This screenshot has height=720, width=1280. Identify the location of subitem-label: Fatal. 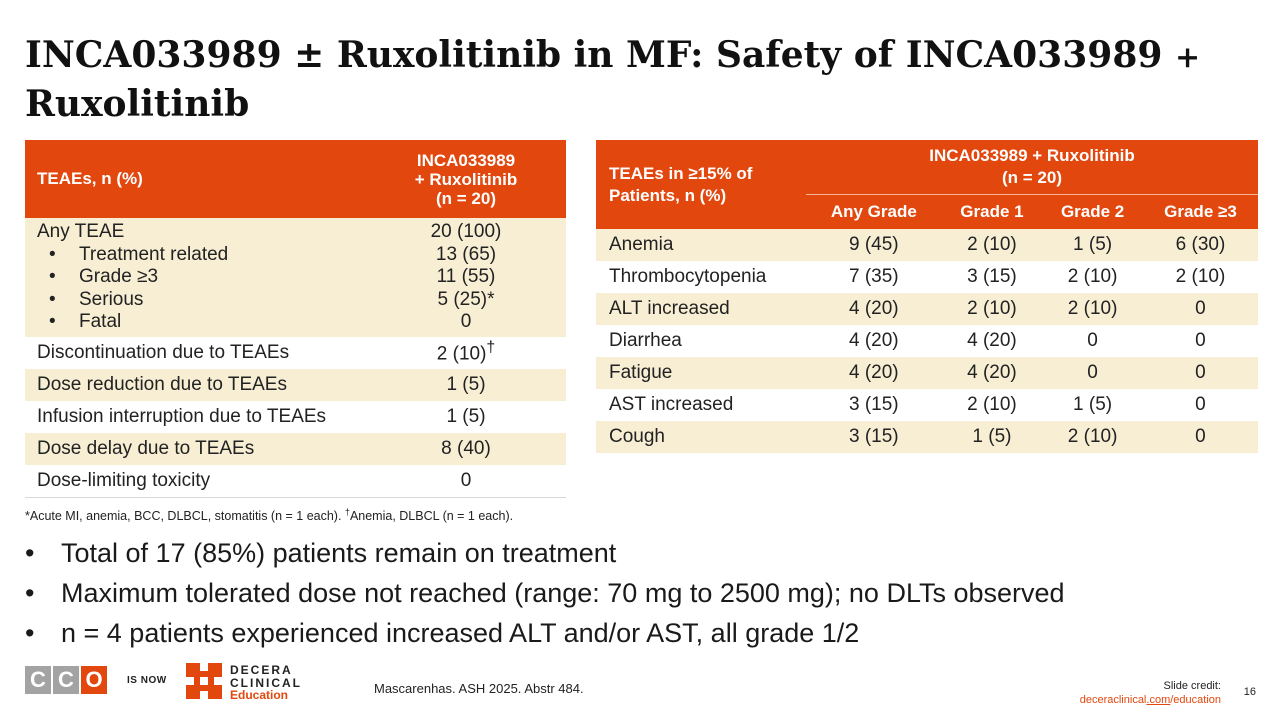
(201, 322).